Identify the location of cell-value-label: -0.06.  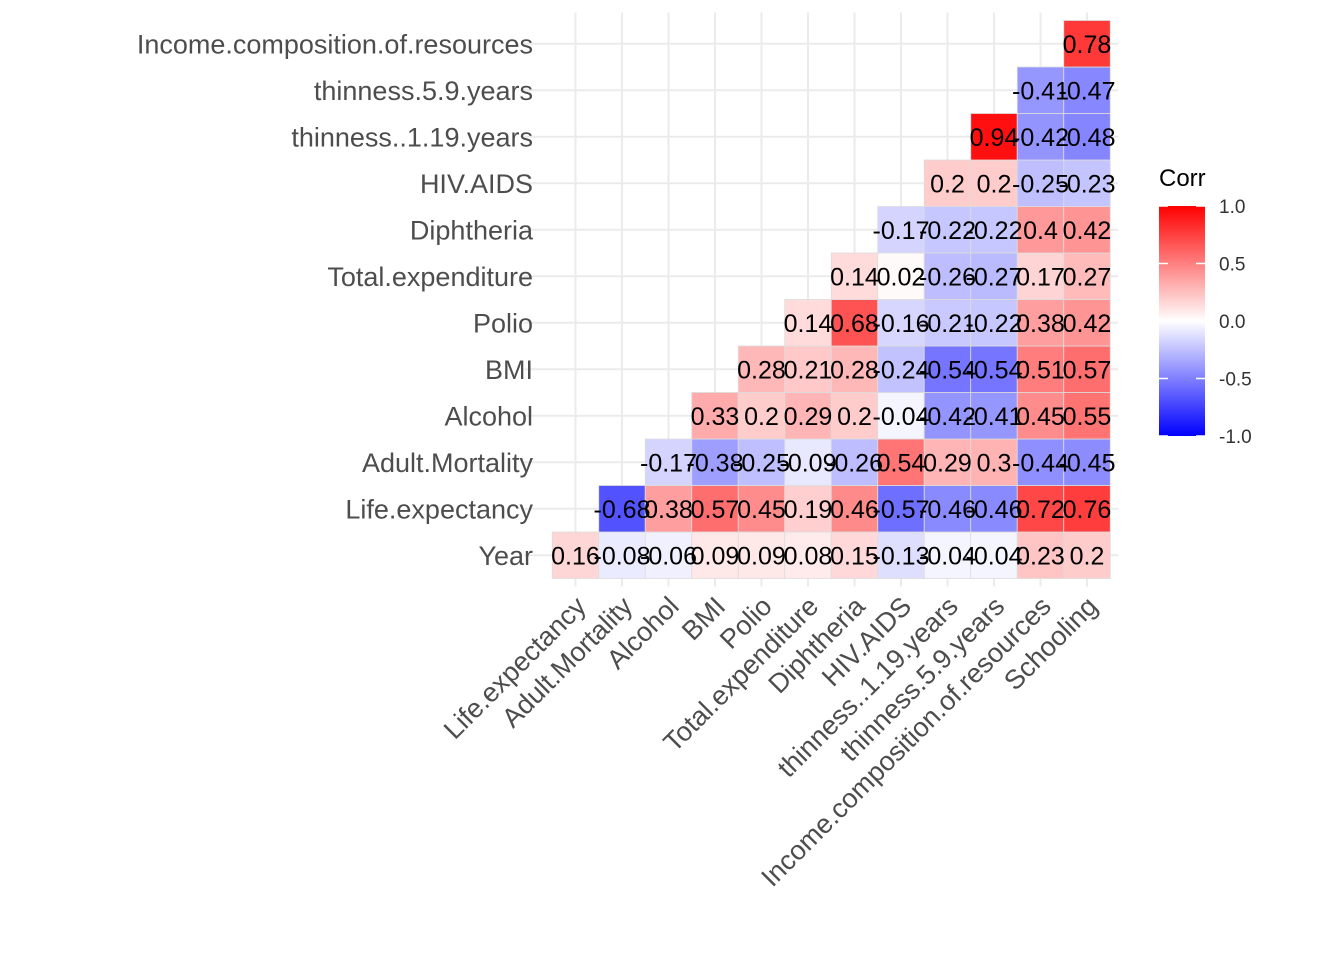
(668, 556).